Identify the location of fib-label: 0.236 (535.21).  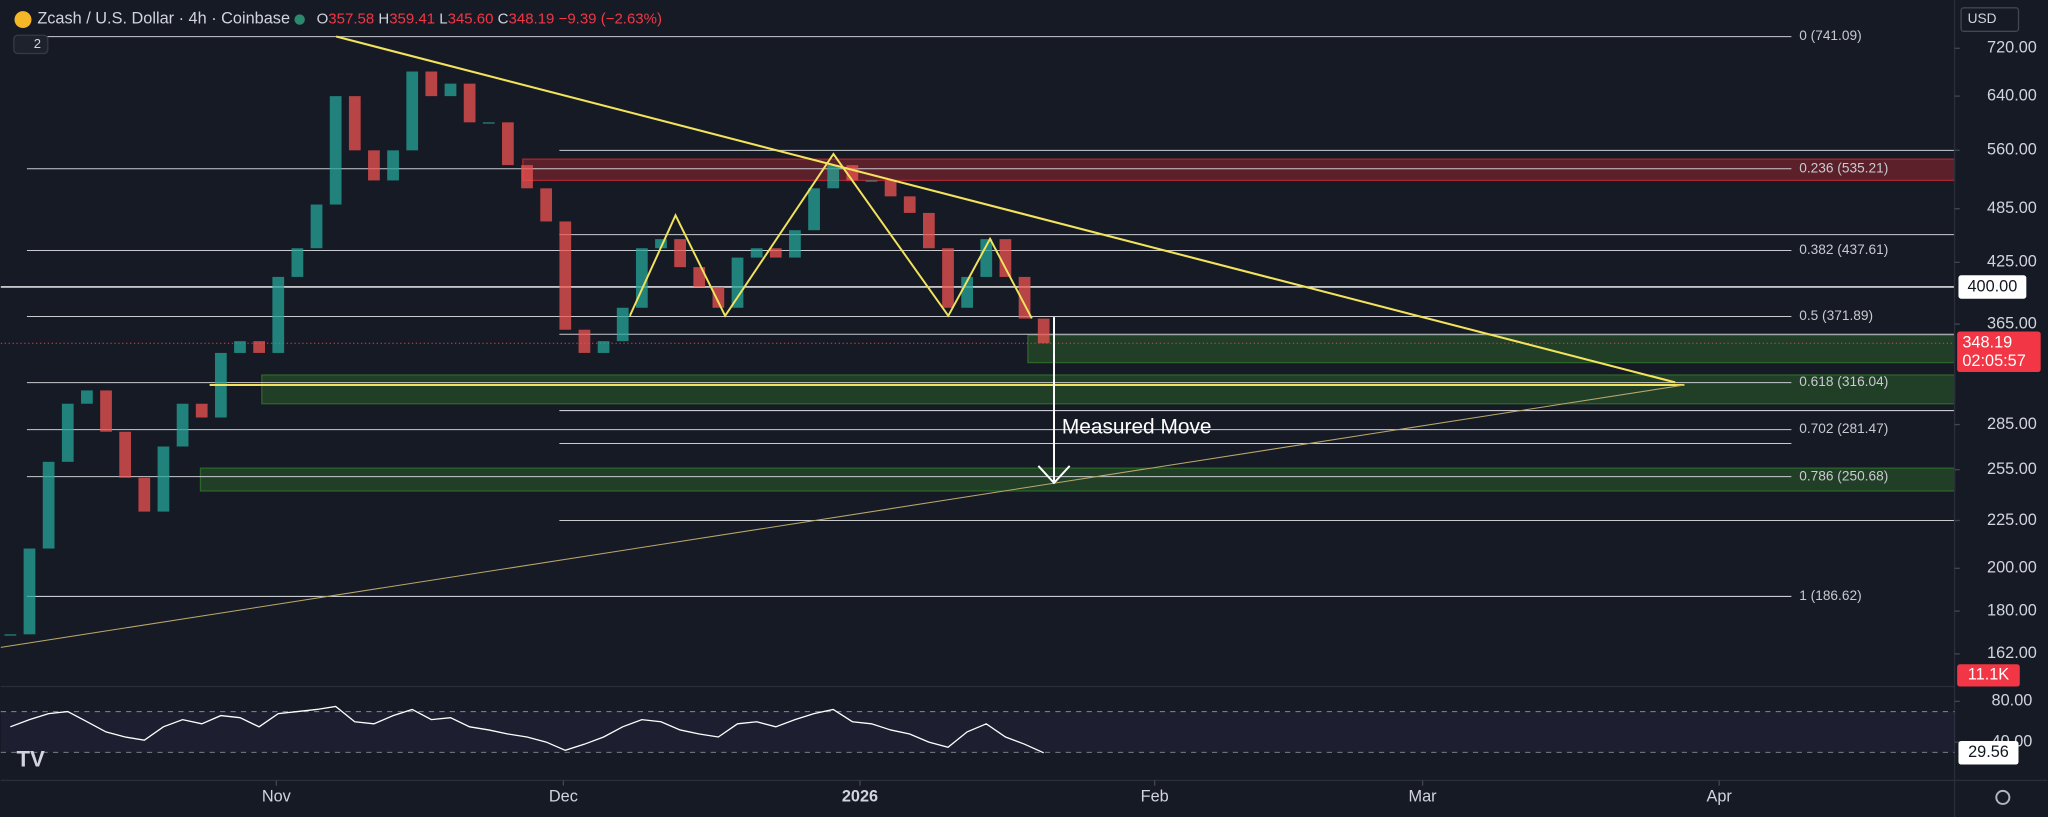
(1843, 167).